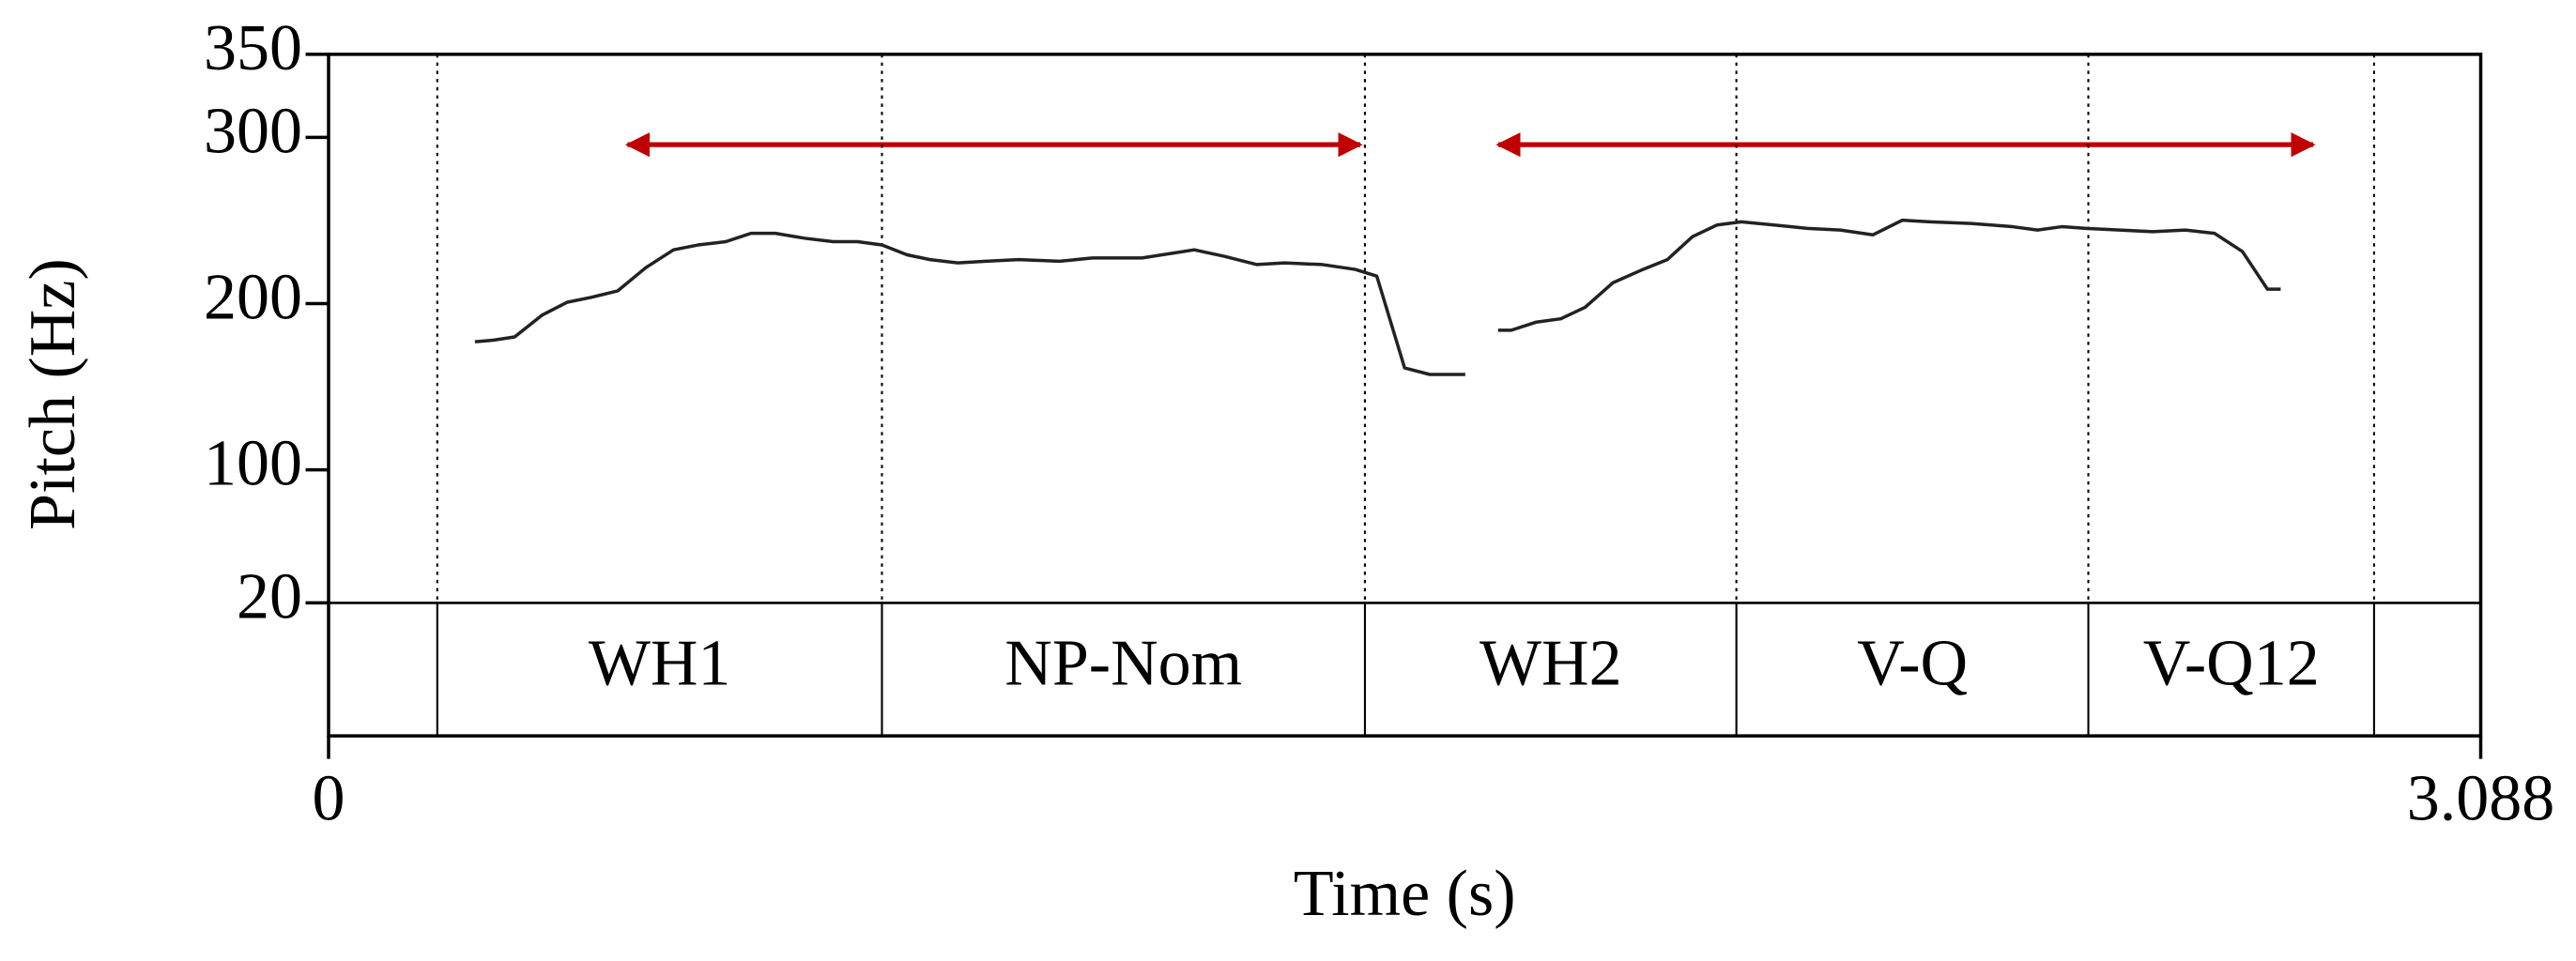 Image resolution: width=2576 pixels, height=961 pixels. What do you see at coordinates (253, 298) in the screenshot?
I see `y-tick-label: 200` at bounding box center [253, 298].